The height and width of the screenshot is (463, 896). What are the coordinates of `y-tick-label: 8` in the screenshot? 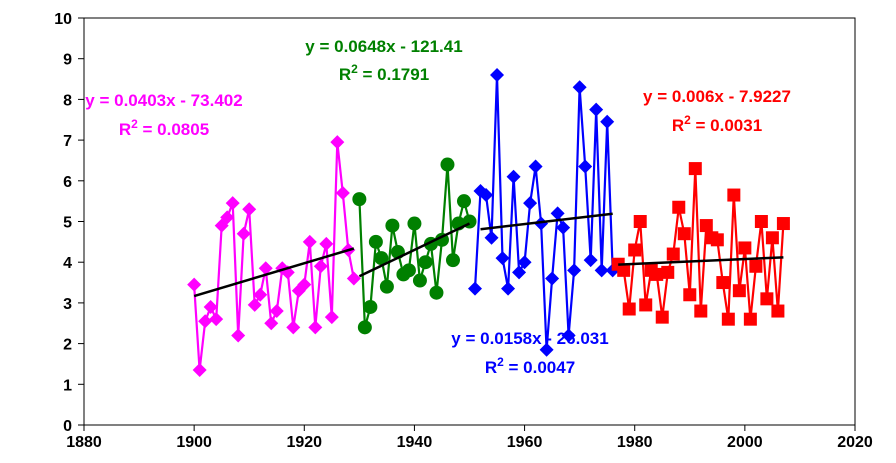 It's located at (67, 100).